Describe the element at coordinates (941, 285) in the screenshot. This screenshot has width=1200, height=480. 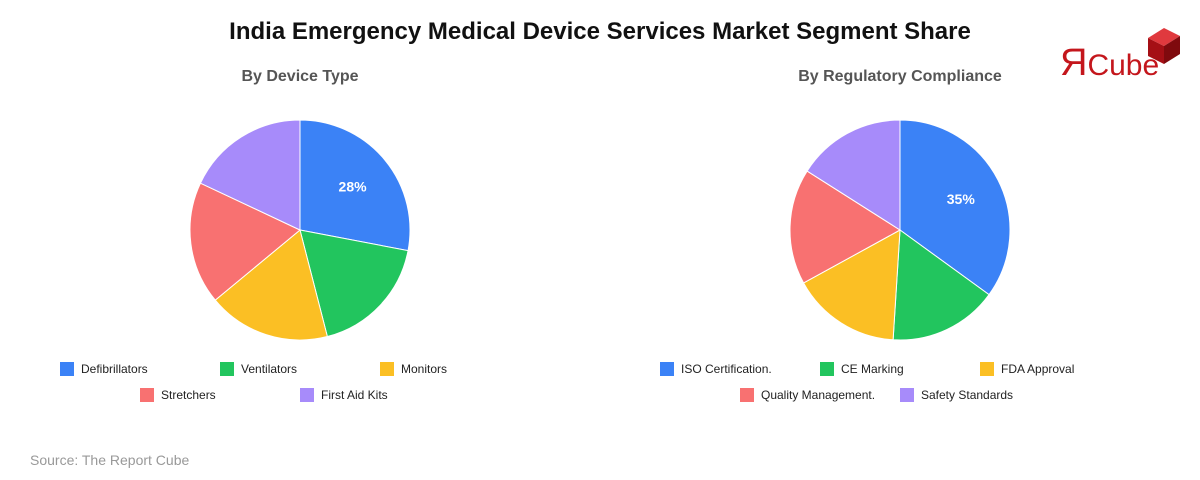
I see `pie-slice-ce-marking` at that location.